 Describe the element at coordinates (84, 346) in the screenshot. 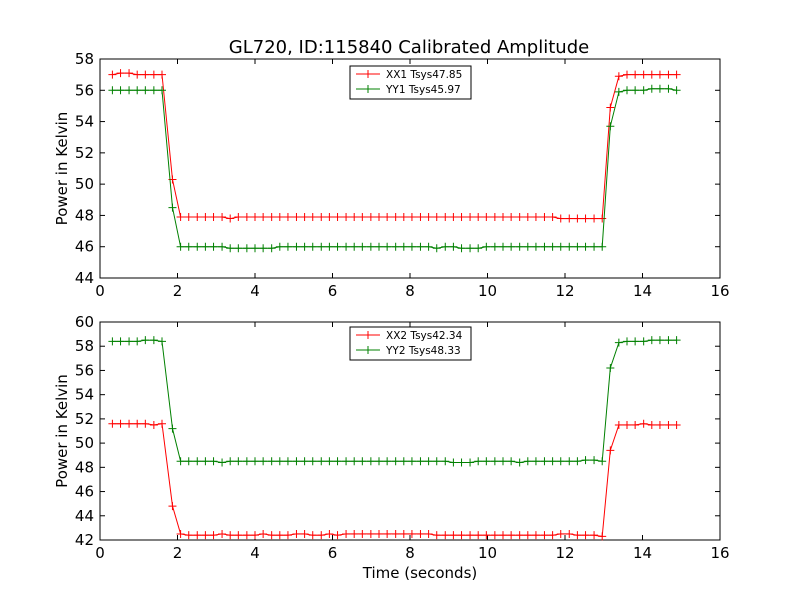

I see `y-tick-label: 58` at that location.